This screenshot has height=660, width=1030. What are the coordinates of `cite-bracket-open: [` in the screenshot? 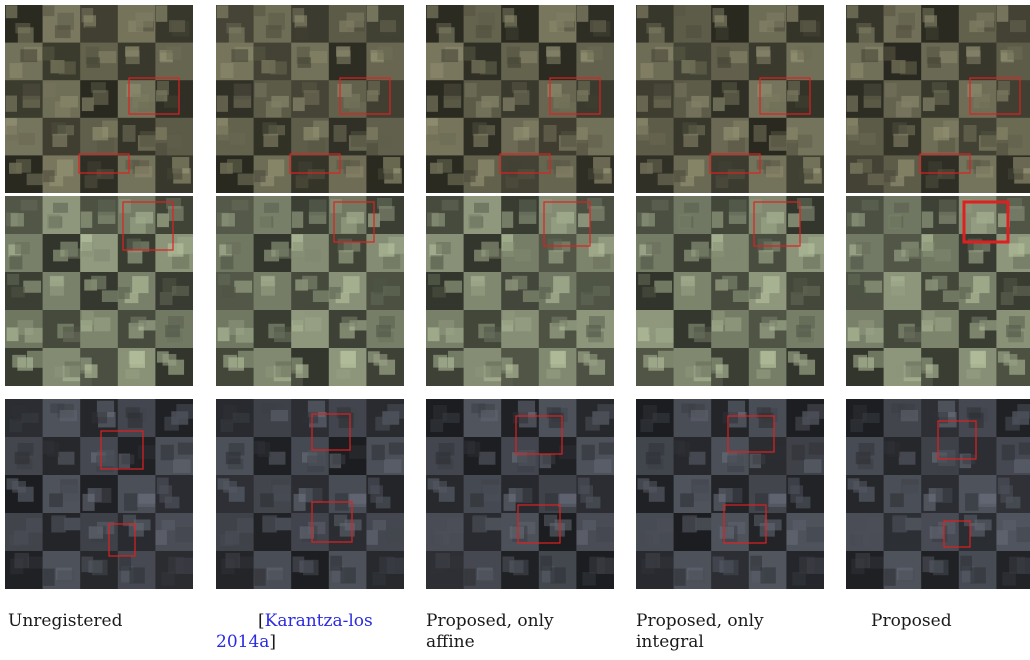 It's located at (261, 621).